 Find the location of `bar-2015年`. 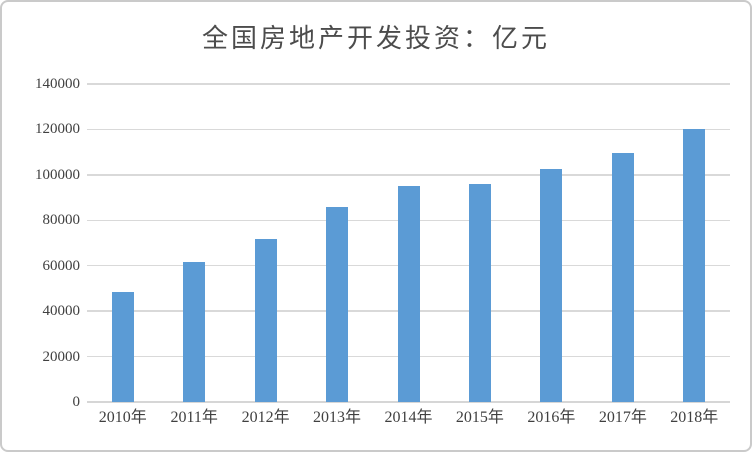

bar-2015年 is located at coordinates (479, 292).